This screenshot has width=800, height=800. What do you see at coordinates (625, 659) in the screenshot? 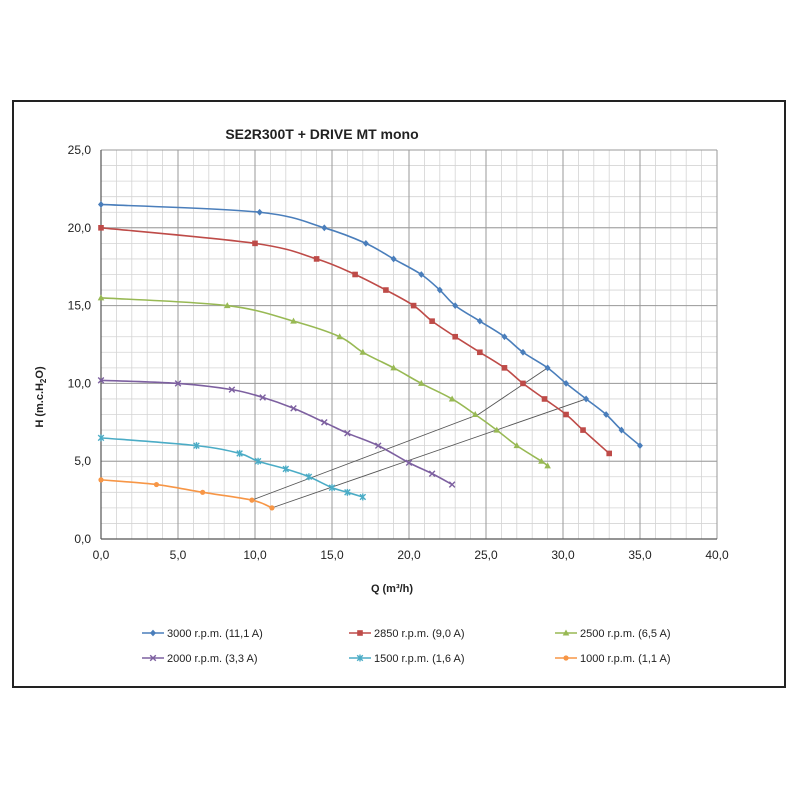
I see `legend-label: 1000 r.p.m. (1,1 A)` at bounding box center [625, 659].